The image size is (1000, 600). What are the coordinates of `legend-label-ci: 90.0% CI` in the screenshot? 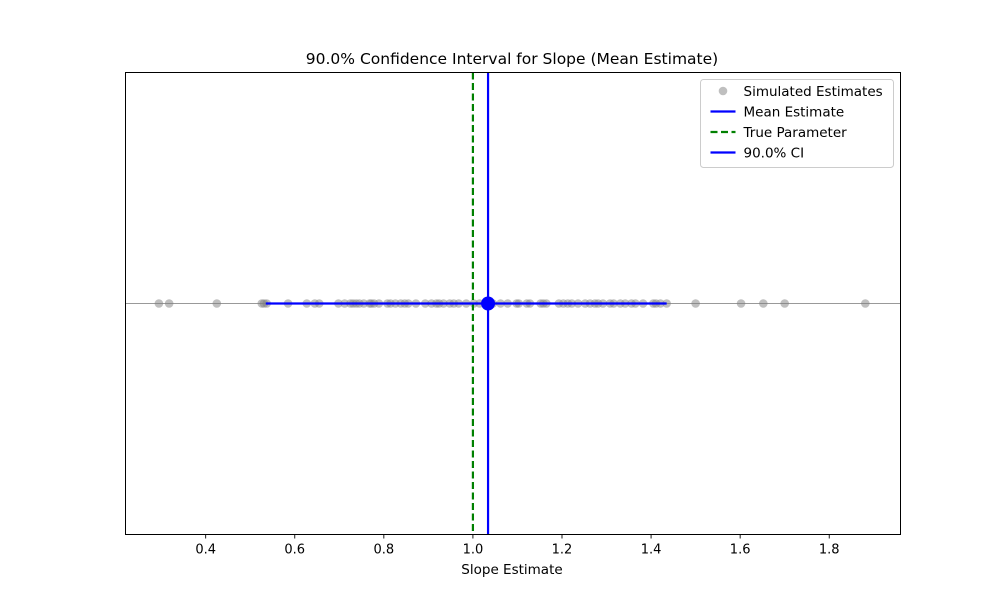 It's located at (774, 153).